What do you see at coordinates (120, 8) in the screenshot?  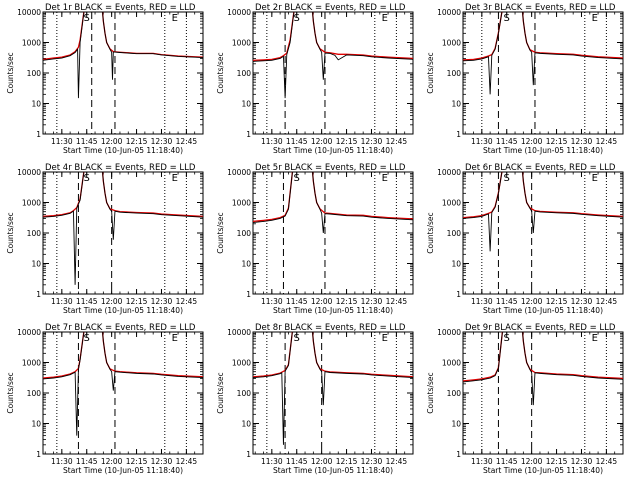 I see `chart-title: Det 1r BLACK = Events, RED = LLD` at bounding box center [120, 8].